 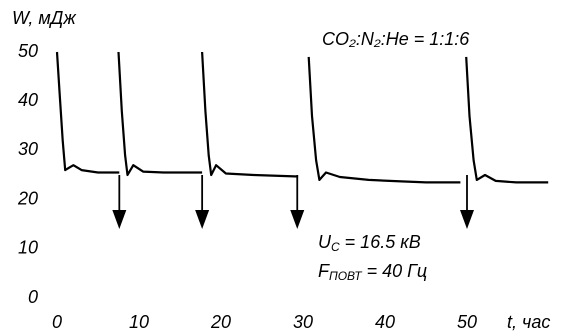 What do you see at coordinates (27, 198) in the screenshot?
I see `y-tick-label: 20` at bounding box center [27, 198].